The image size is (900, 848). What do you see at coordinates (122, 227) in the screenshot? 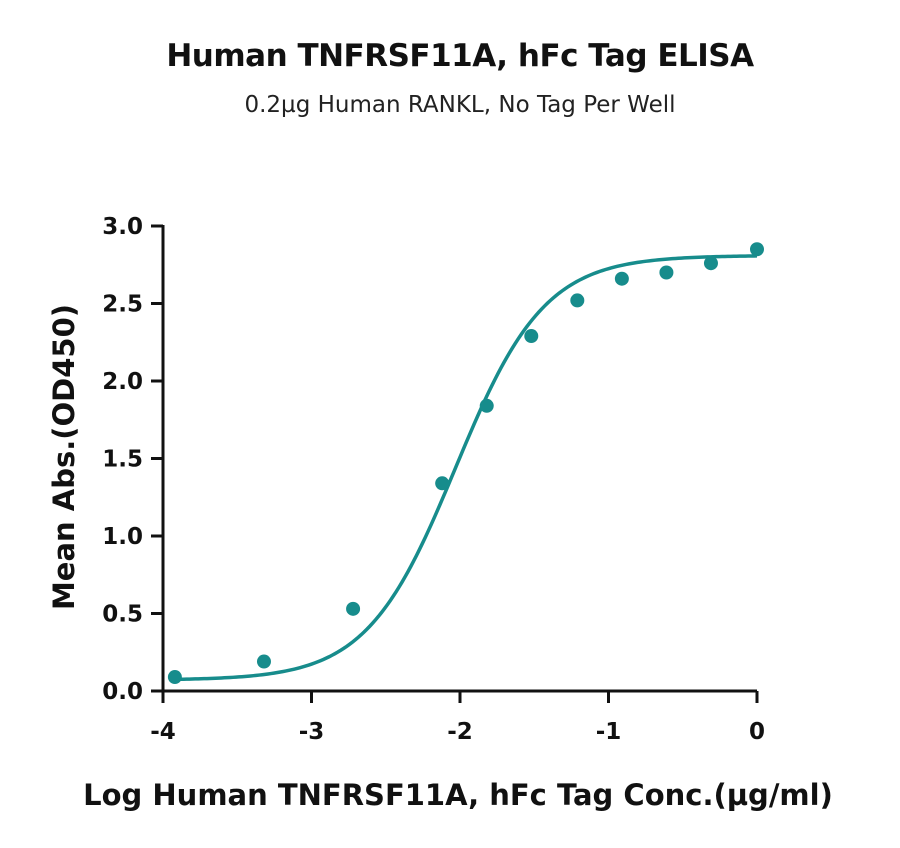
I see `y-tick-label: 3.0` at bounding box center [122, 227].